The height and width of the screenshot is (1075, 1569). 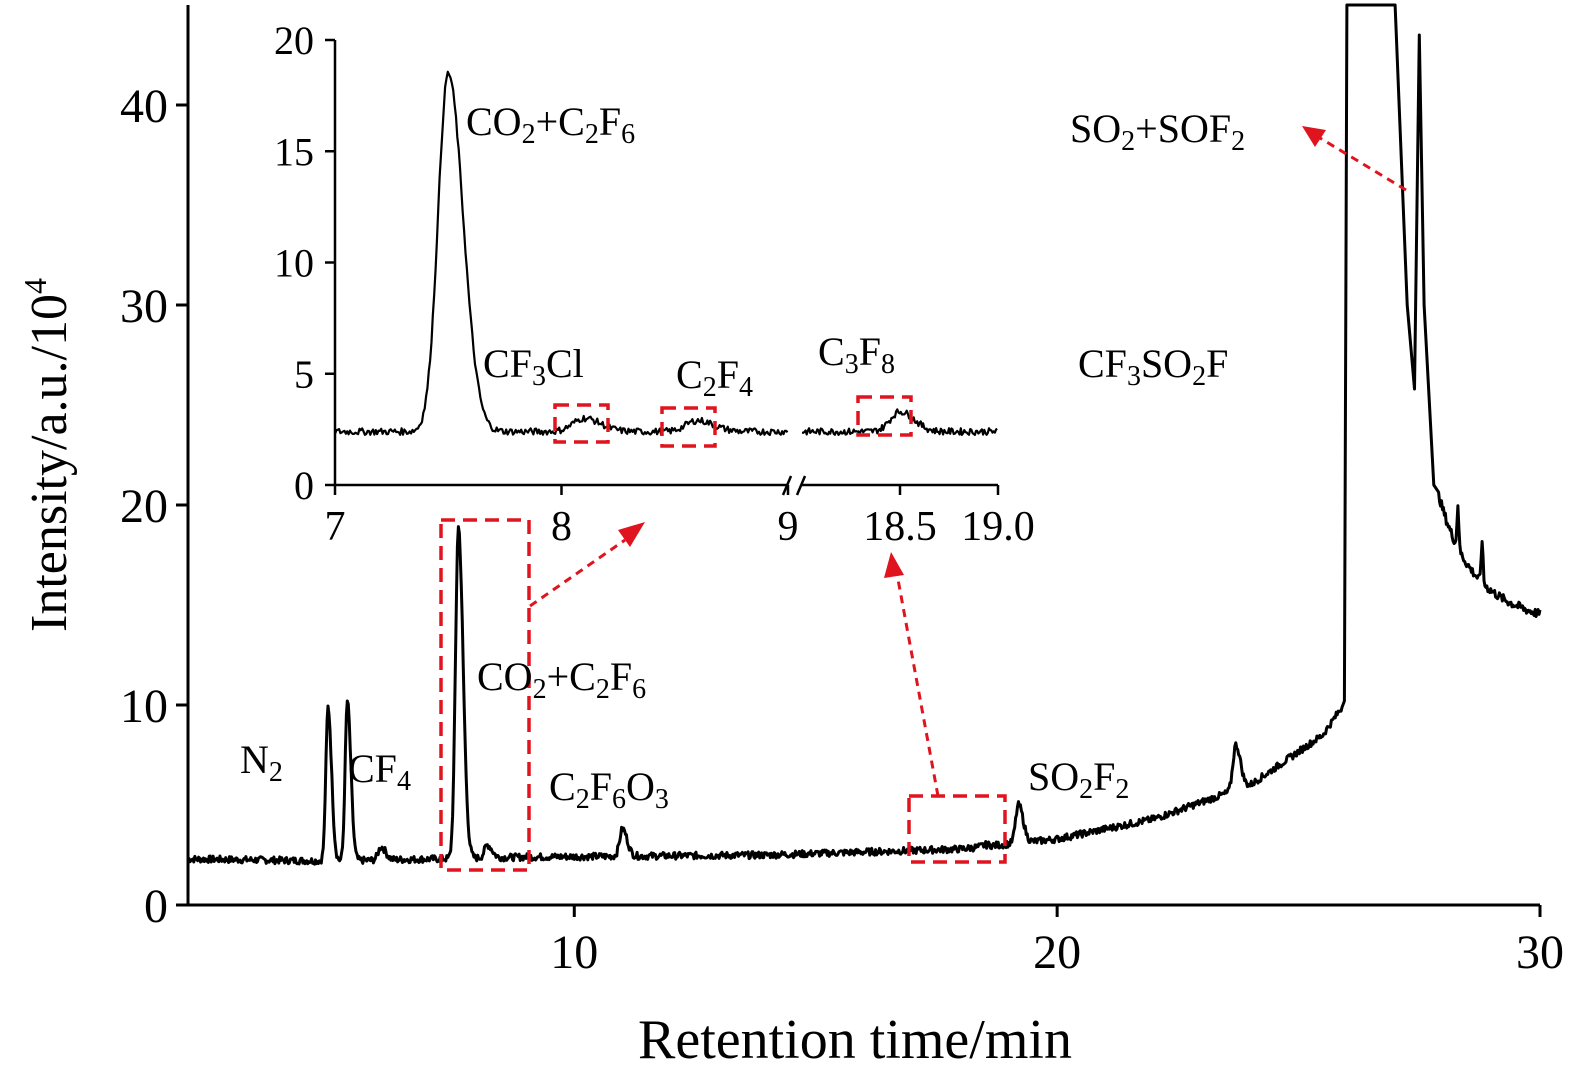 What do you see at coordinates (855, 1040) in the screenshot?
I see `x-axis-title: Retention time/min` at bounding box center [855, 1040].